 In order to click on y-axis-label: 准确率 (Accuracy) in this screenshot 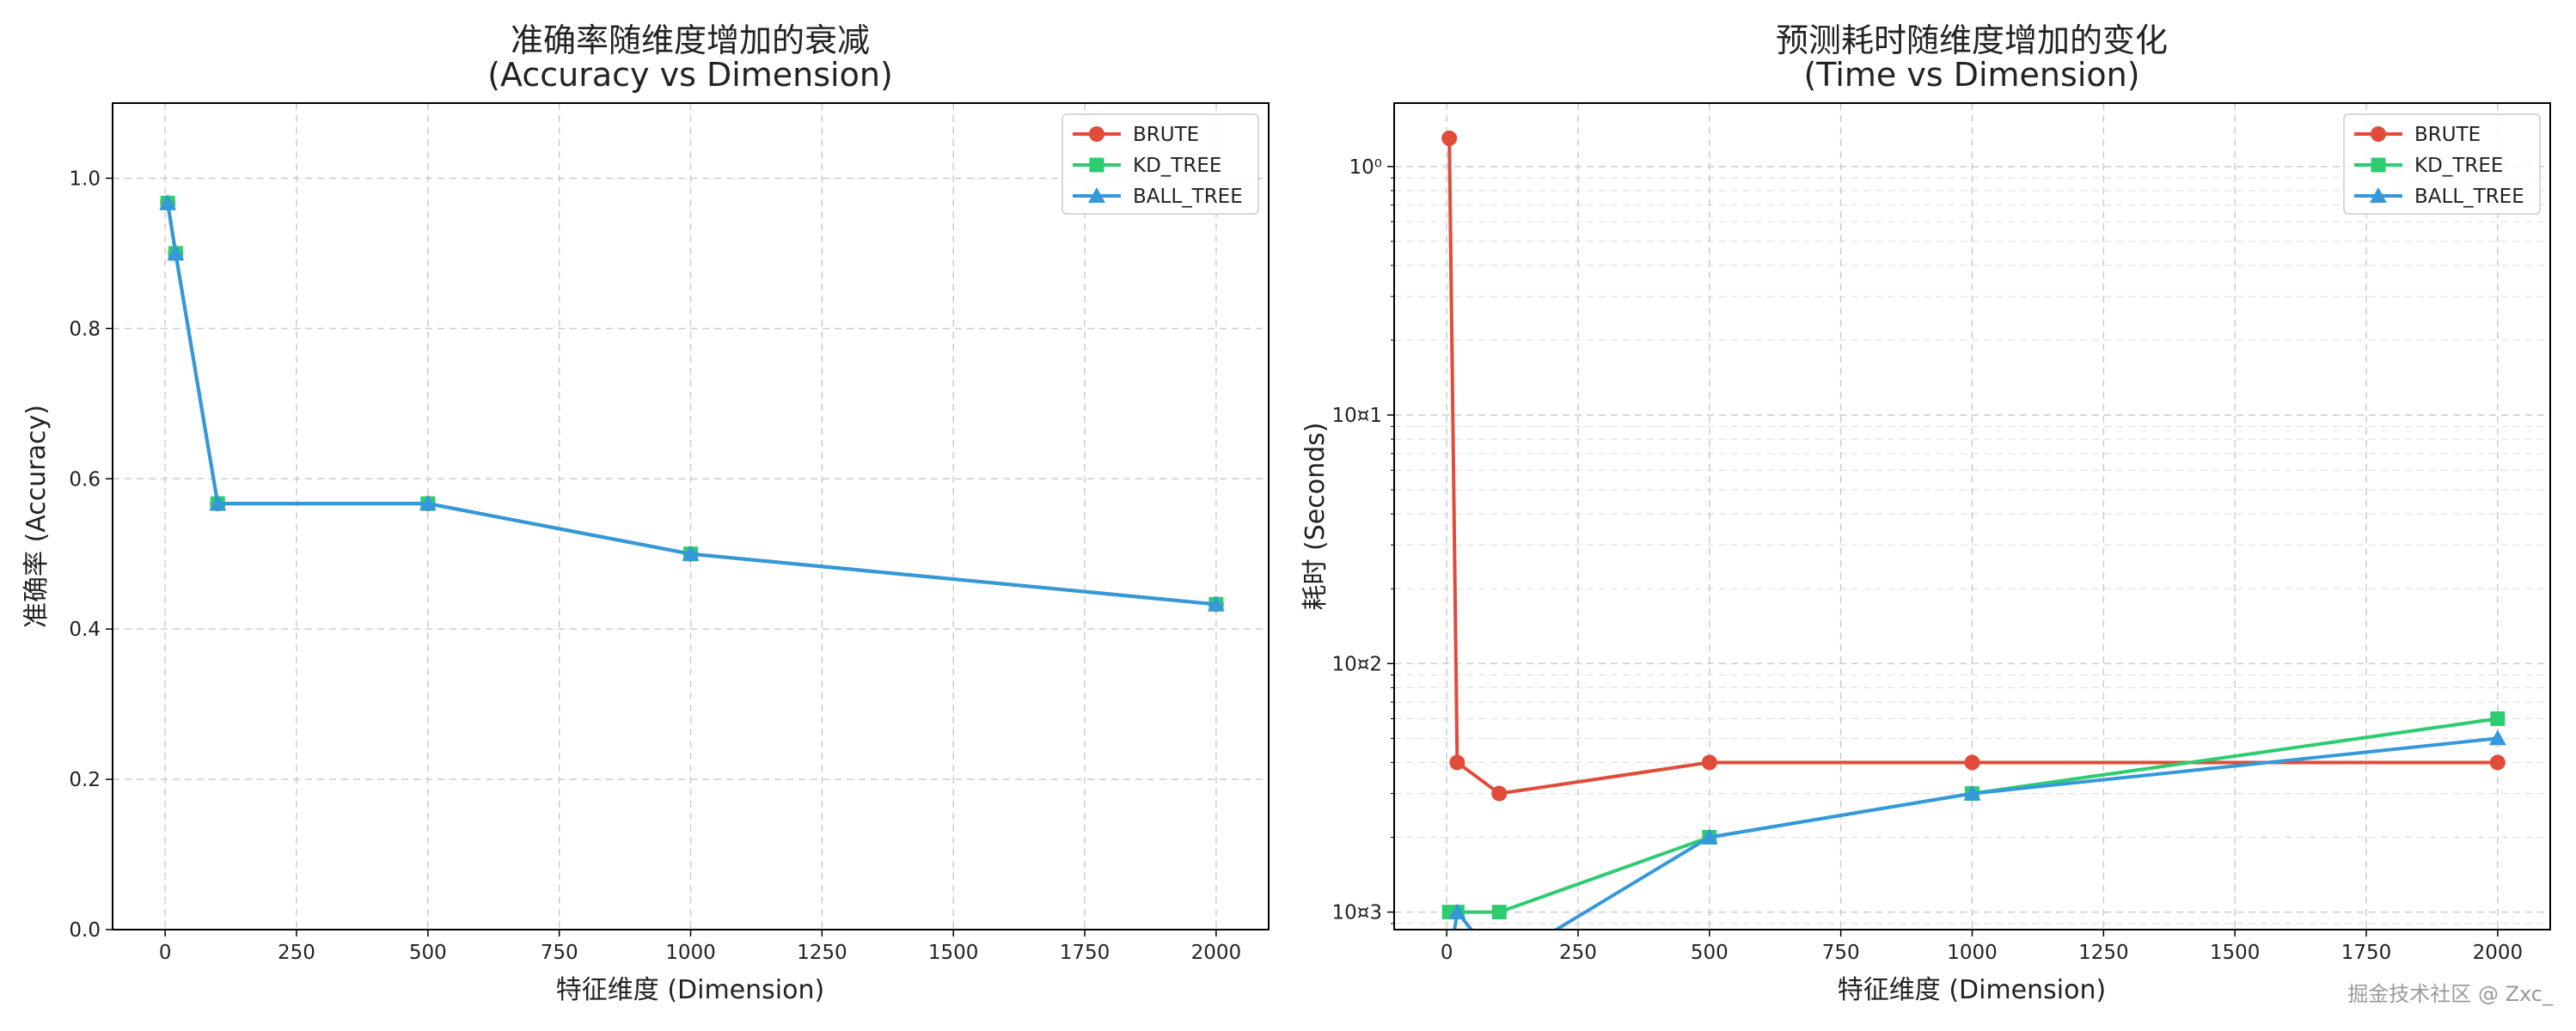, I will do `click(36, 516)`.